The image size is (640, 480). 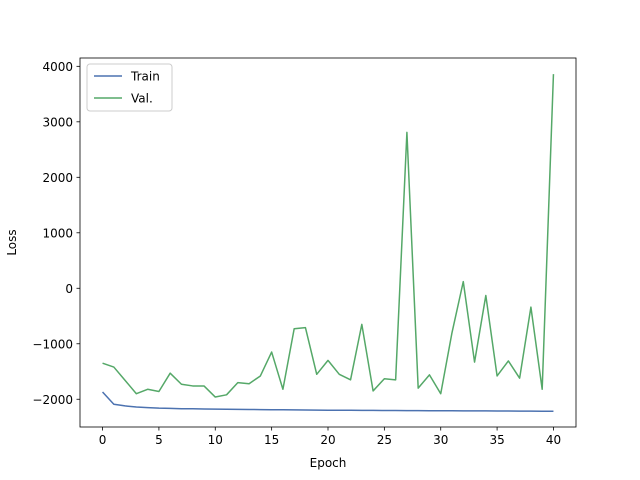 What do you see at coordinates (52, 400) in the screenshot?
I see `y-tick-label: −2000` at bounding box center [52, 400].